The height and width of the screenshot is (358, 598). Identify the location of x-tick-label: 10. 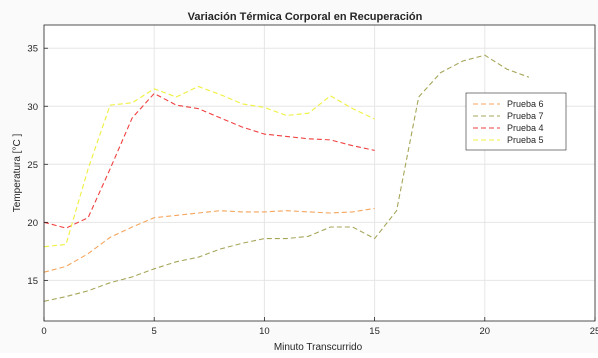
(264, 331).